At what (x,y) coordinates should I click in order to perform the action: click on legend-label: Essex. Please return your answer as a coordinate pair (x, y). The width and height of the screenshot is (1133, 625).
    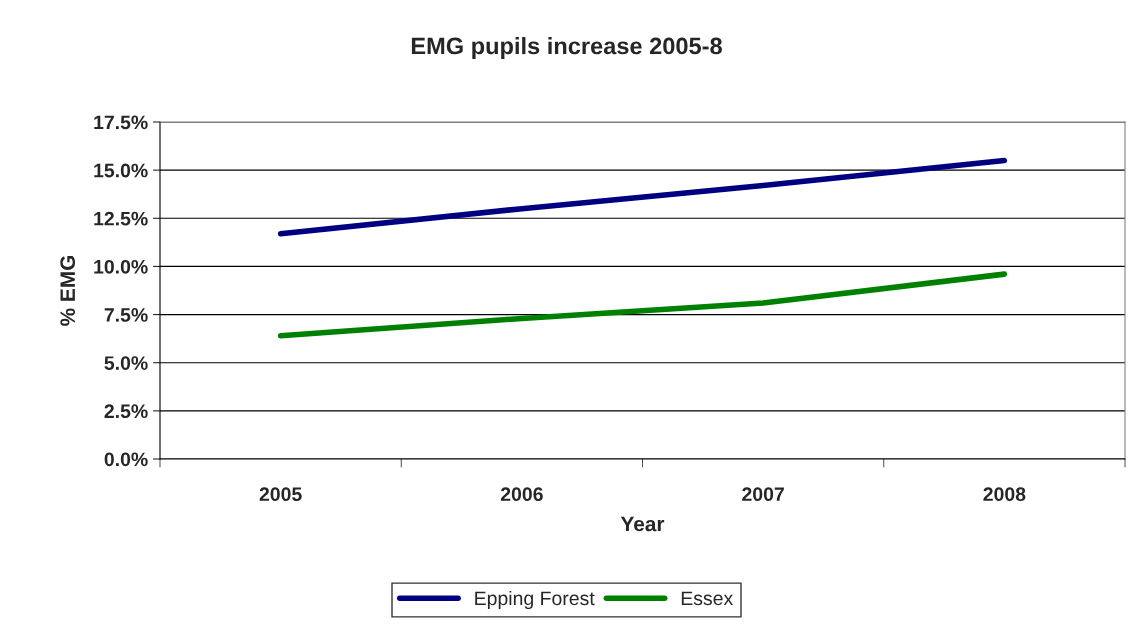
    Looking at the image, I should click on (707, 598).